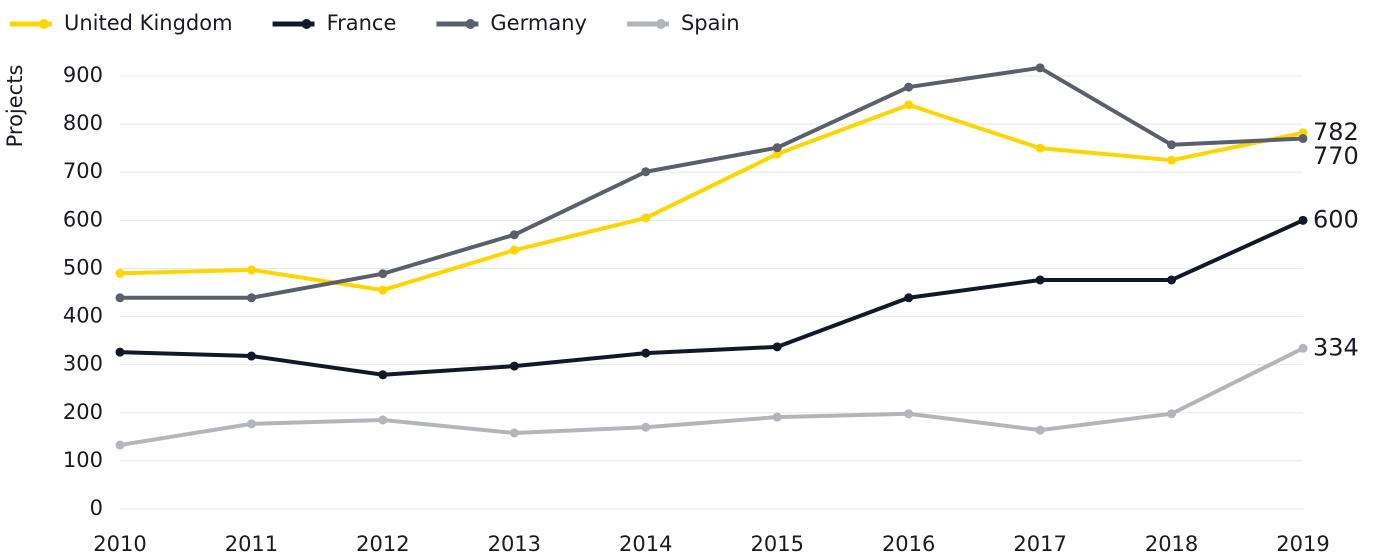 This screenshot has height=557, width=1378. Describe the element at coordinates (15, 106) in the screenshot. I see `y-axis-label: Projects` at that location.